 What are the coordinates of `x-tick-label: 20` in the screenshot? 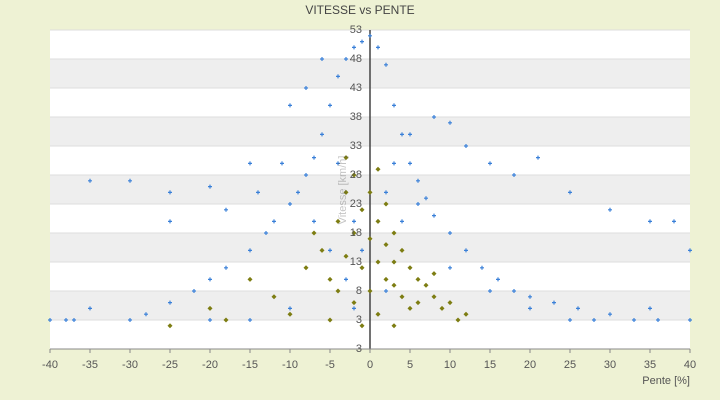 It's located at (530, 365).